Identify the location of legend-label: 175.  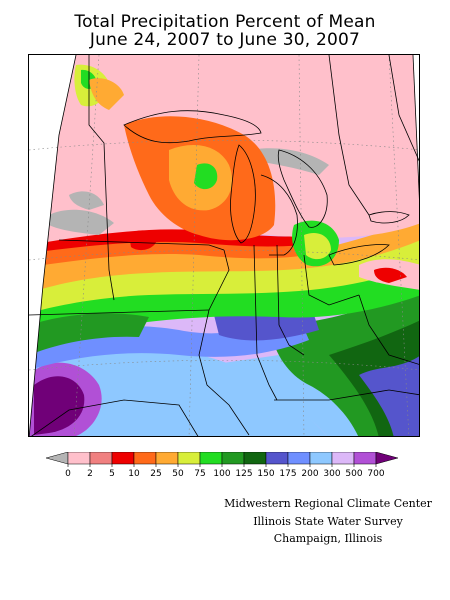
(287, 474).